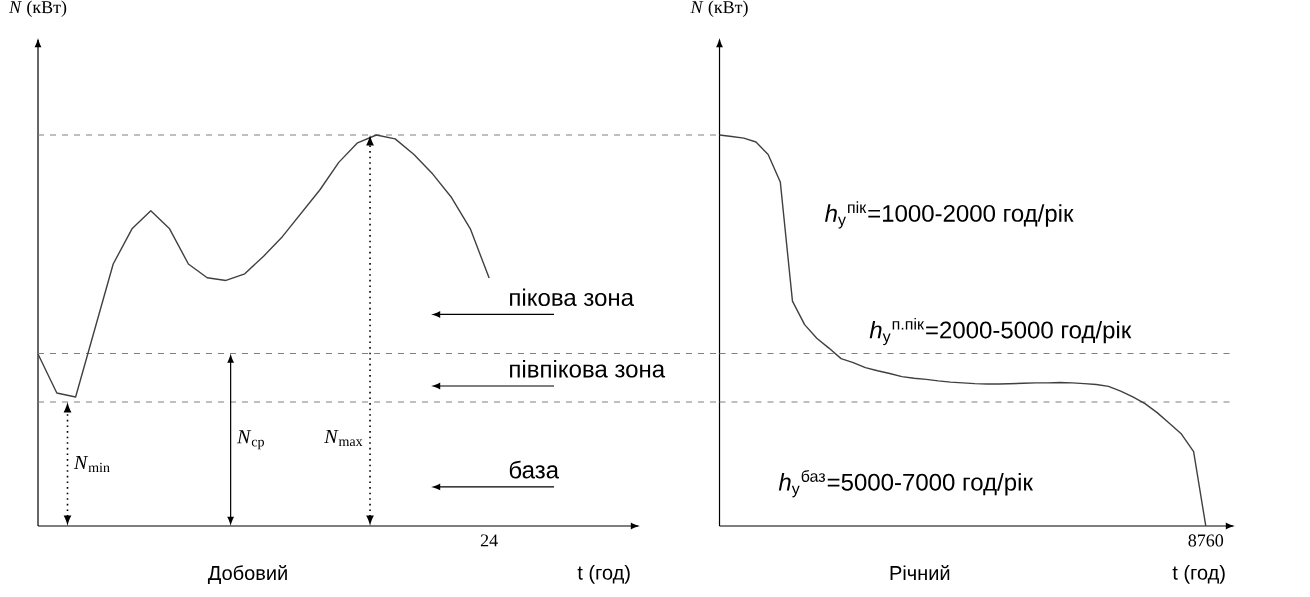 The height and width of the screenshot is (597, 1310). What do you see at coordinates (572, 297) in the screenshot?
I see `text: пікова зона` at bounding box center [572, 297].